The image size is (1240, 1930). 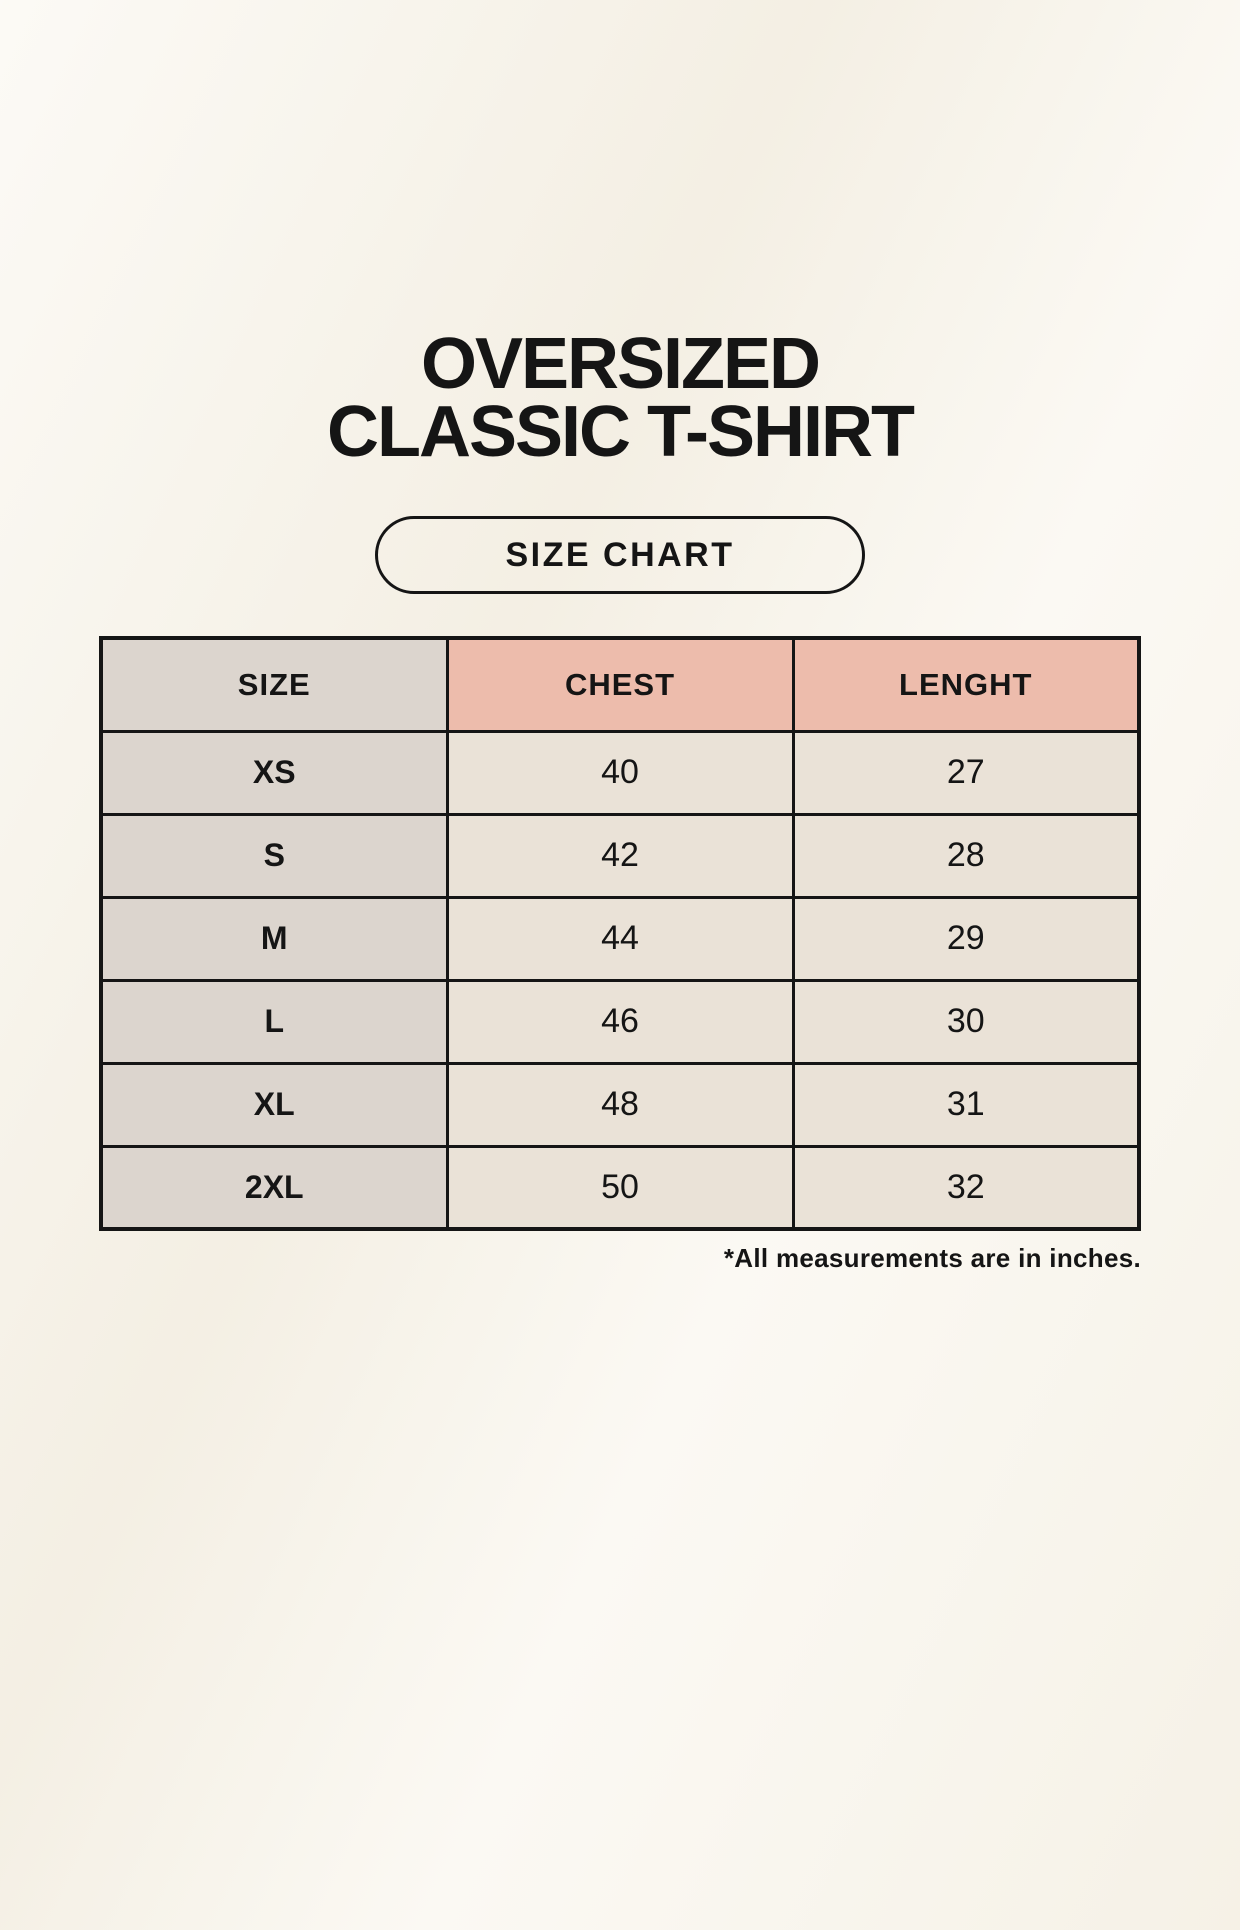 I want to click on column-header-chest: CHEST, so click(x=620, y=684).